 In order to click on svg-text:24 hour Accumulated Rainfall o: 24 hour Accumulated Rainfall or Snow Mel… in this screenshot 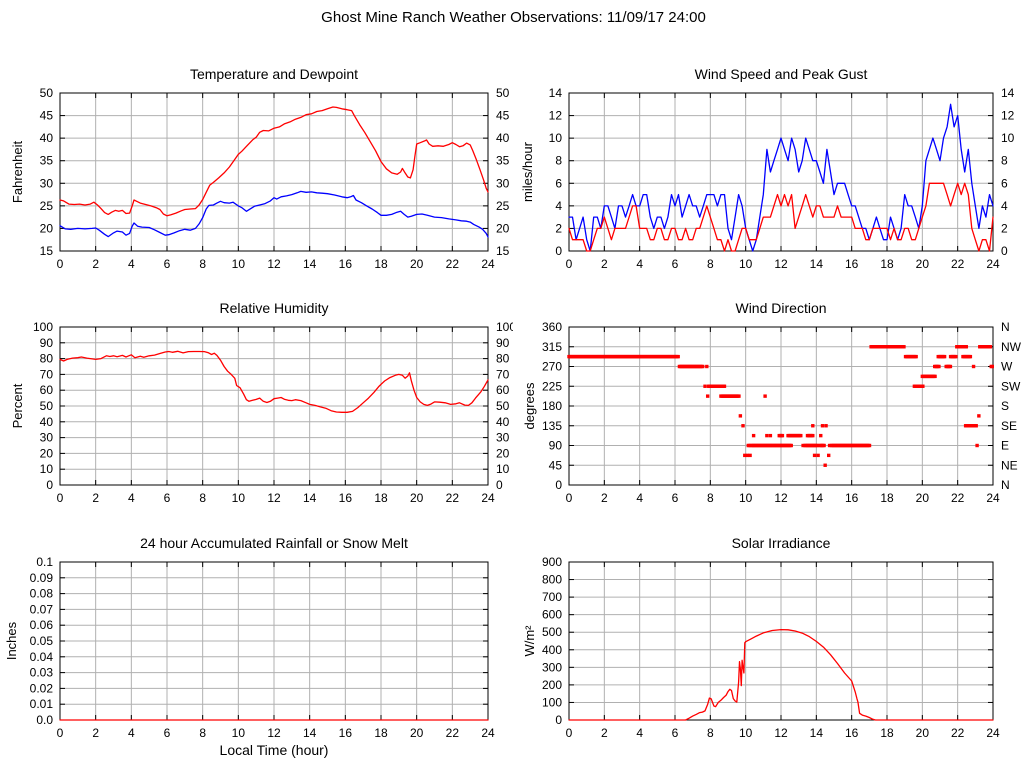, I will do `click(274, 543)`.